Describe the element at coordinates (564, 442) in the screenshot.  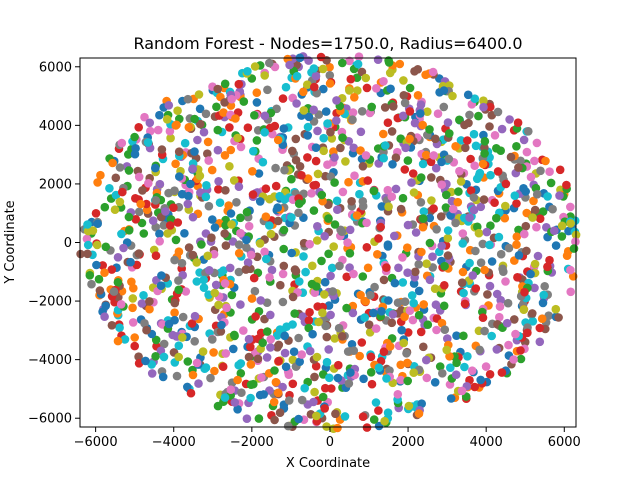
I see `x-tick-label: 6000` at that location.